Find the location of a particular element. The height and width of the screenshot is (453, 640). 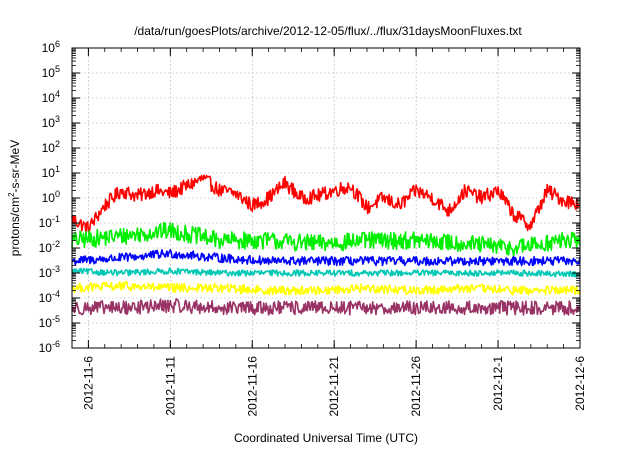

y-tick-exponent: 4 is located at coordinates (57, 94).